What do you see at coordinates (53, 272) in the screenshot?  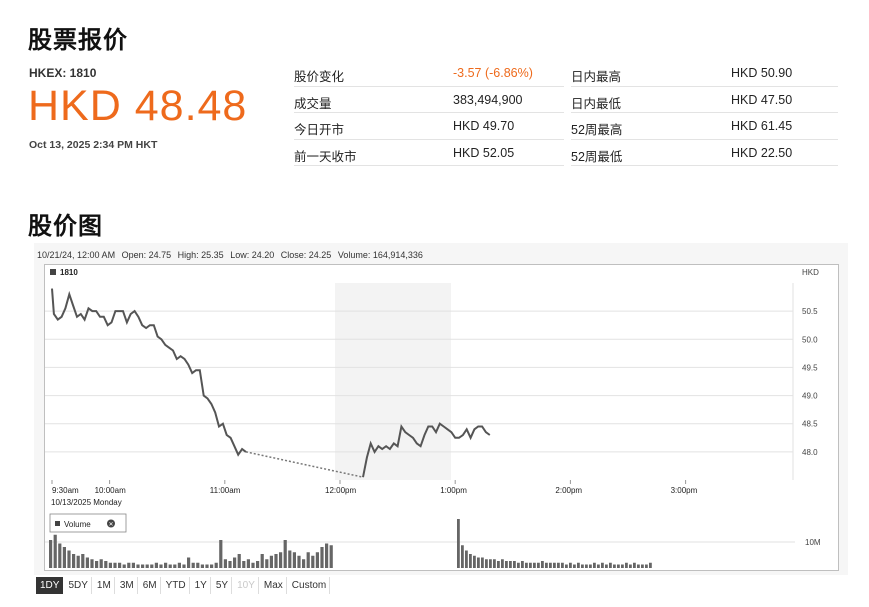 I see `series-legend-swatch` at bounding box center [53, 272].